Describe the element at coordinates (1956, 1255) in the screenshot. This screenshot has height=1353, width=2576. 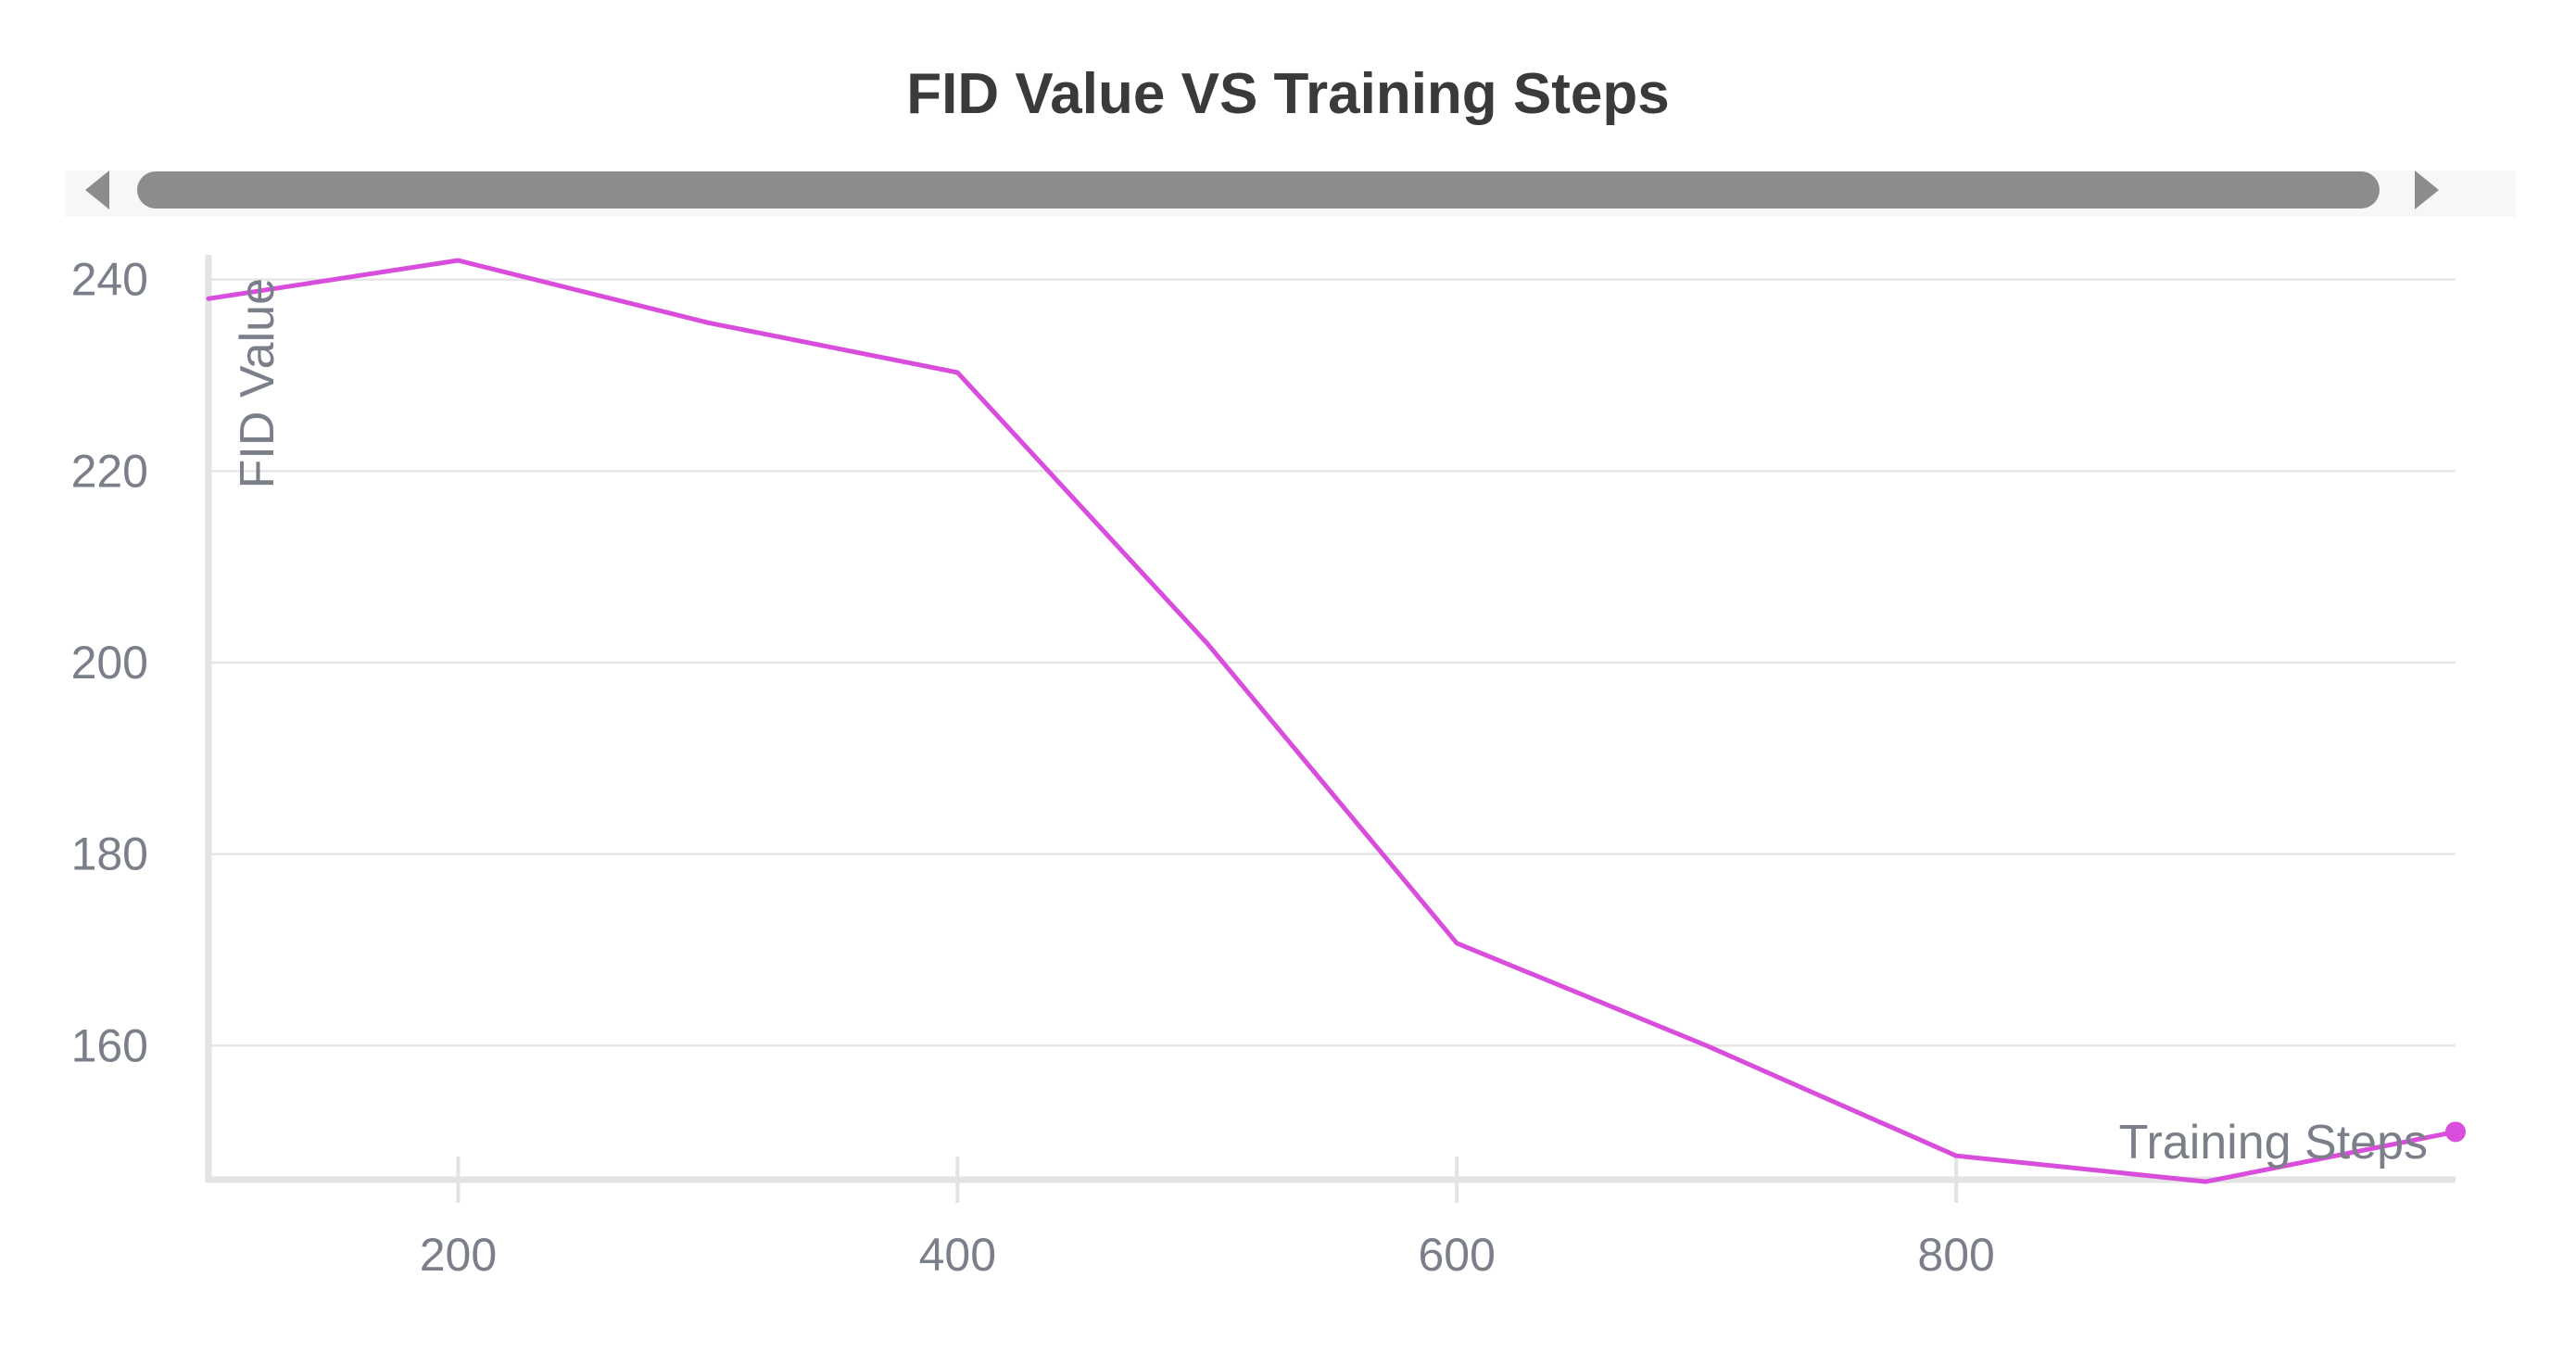
I see `x-tick-label-800: 800` at that location.